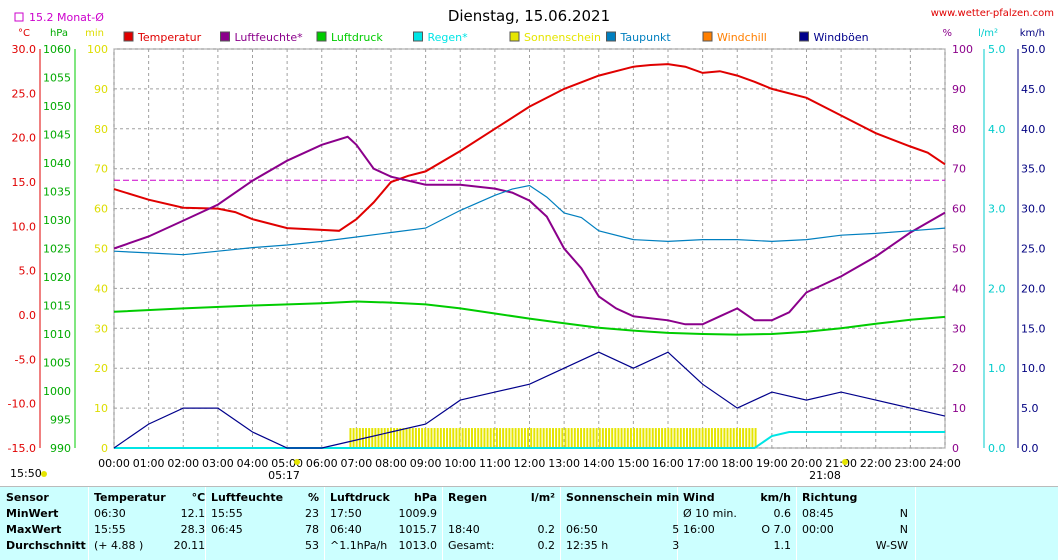 The width and height of the screenshot is (1058, 560). I want to click on x-tick-label: 17:00, so click(703, 463).